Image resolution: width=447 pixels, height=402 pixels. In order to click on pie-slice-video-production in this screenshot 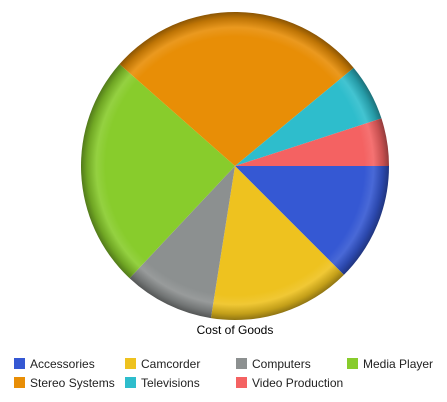, I will do `click(312, 142)`.